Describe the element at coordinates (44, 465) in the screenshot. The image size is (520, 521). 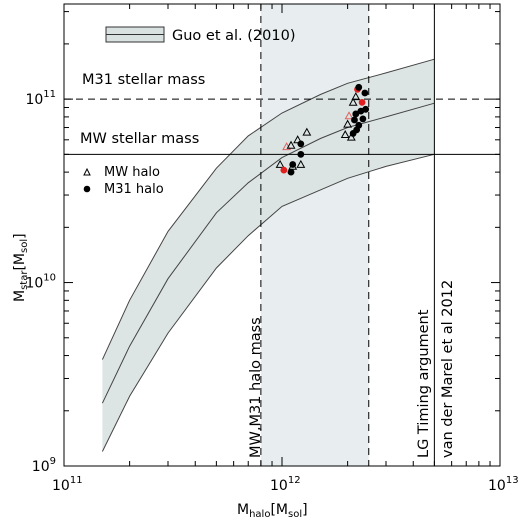
I see `y-tick-label: 109` at that location.